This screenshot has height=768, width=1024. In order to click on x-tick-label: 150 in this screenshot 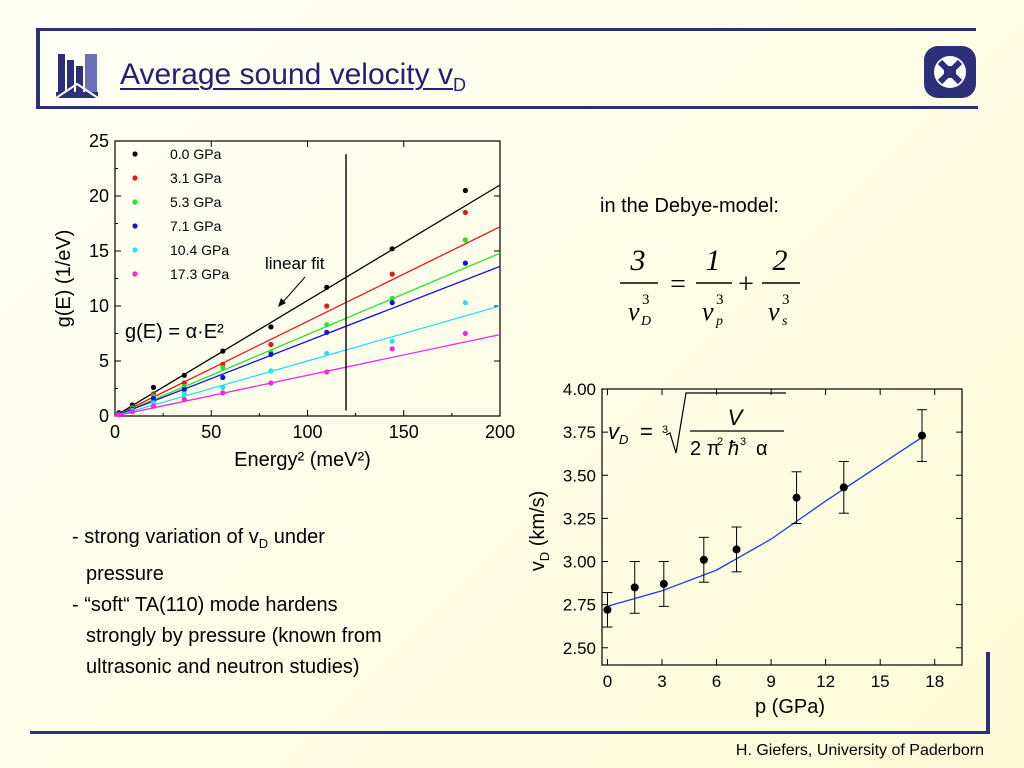, I will do `click(404, 432)`.